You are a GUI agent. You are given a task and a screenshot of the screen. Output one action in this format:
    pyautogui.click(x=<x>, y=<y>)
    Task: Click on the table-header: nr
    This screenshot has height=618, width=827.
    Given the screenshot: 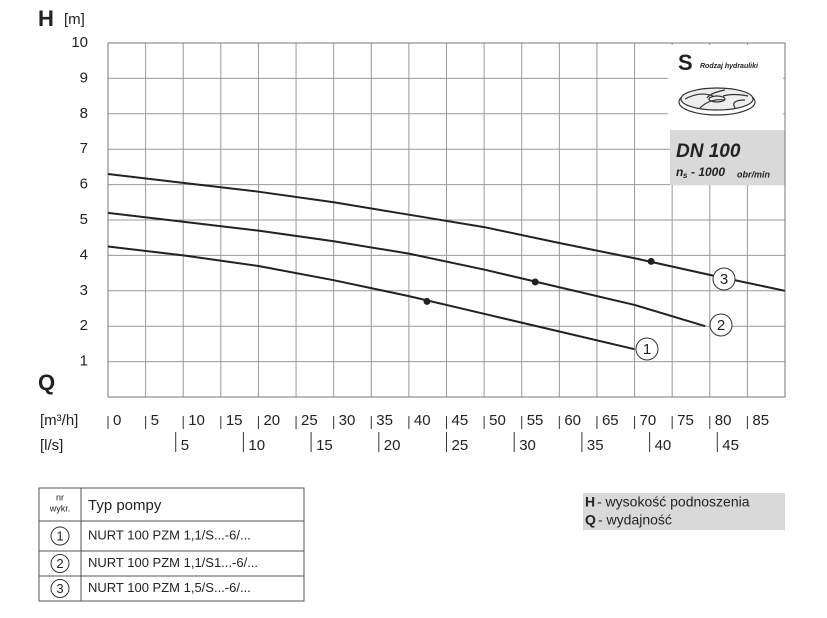 What is the action you would take?
    pyautogui.click(x=60, y=497)
    